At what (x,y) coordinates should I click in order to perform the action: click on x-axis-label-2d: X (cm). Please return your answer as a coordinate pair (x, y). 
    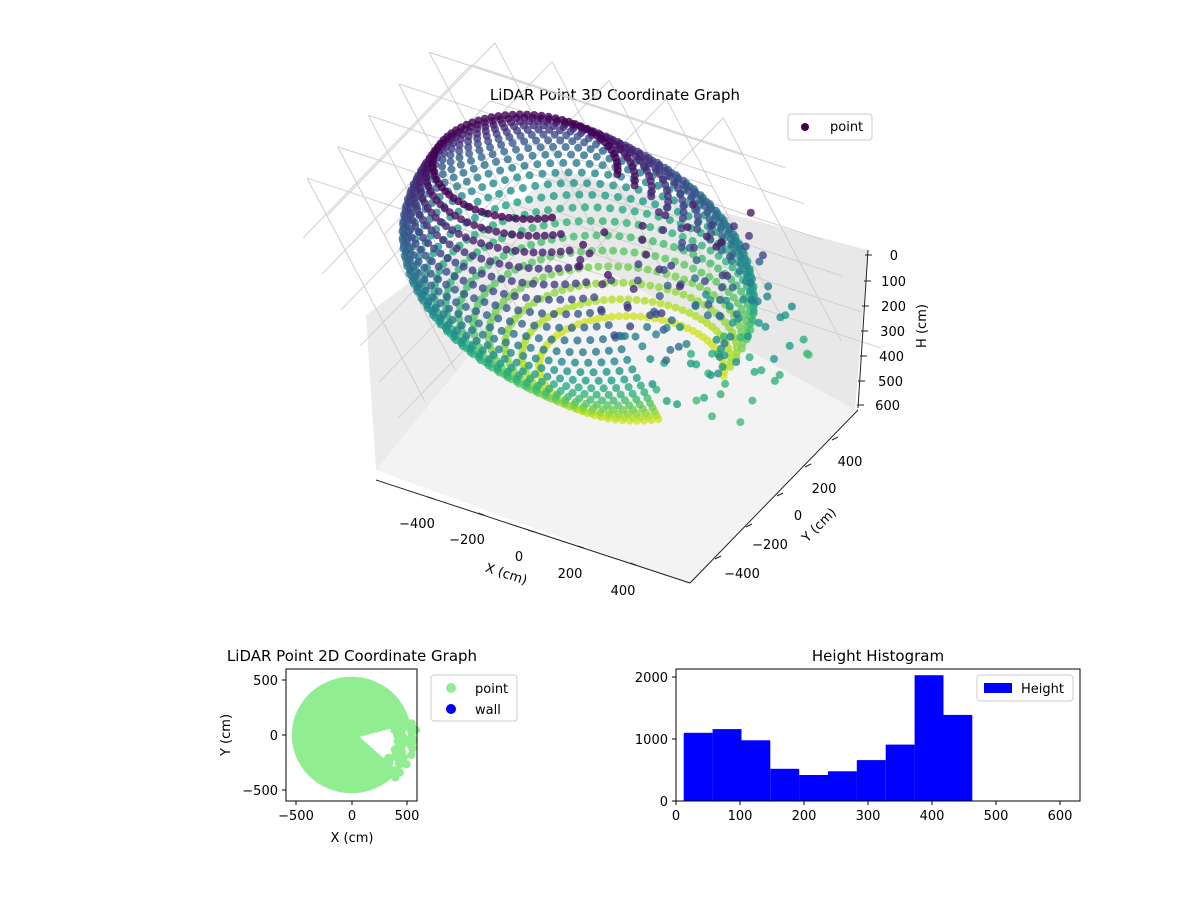
    Looking at the image, I should click on (352, 838).